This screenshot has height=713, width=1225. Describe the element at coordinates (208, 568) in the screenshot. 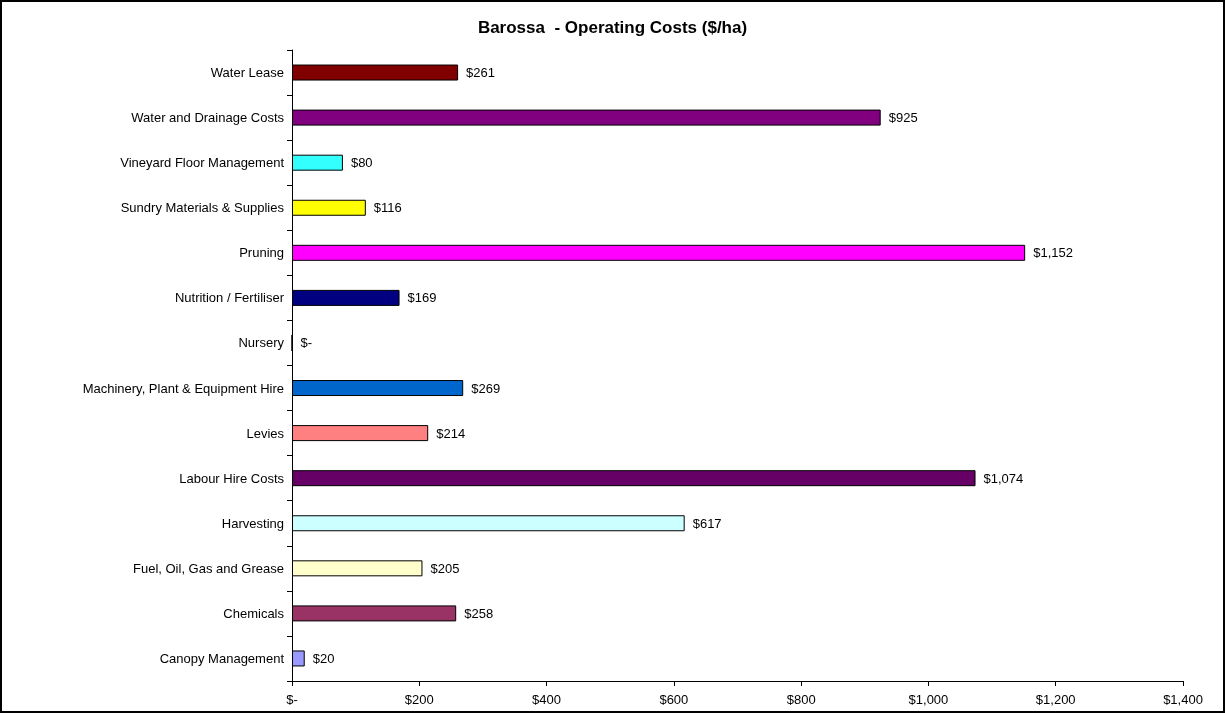

I see `y-tick-label: Fuel, Oil, Gas and Grease` at that location.